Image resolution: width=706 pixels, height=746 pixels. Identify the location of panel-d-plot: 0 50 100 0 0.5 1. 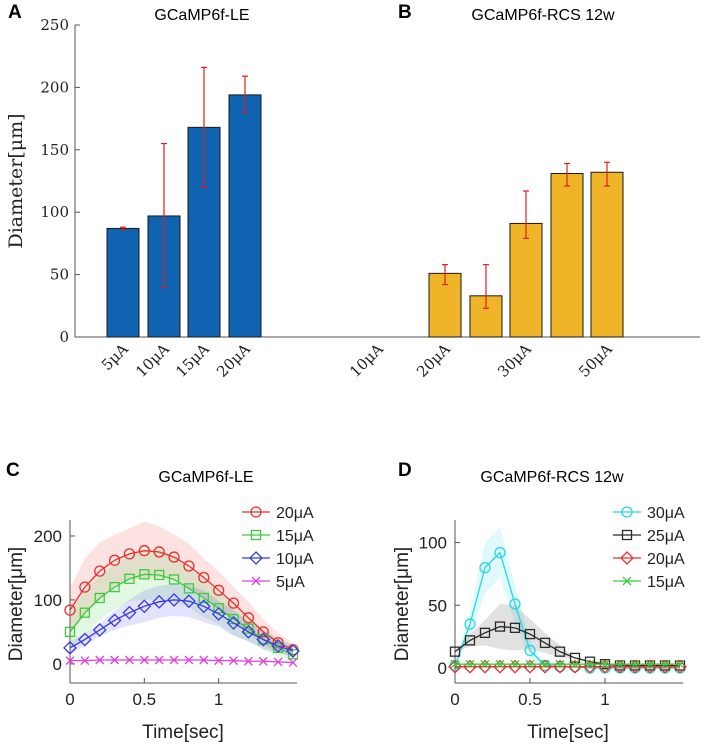
(553, 618).